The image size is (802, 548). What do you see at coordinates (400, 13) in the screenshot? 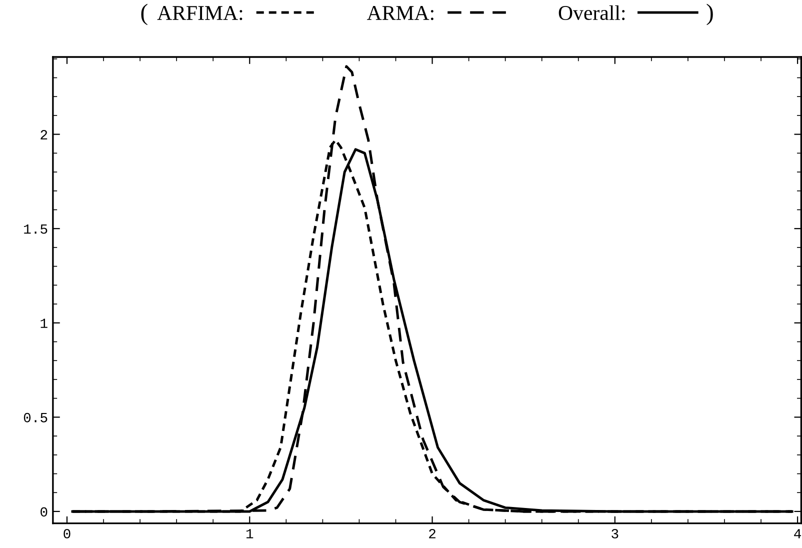
I see `legend-label: ARMA:` at bounding box center [400, 13].